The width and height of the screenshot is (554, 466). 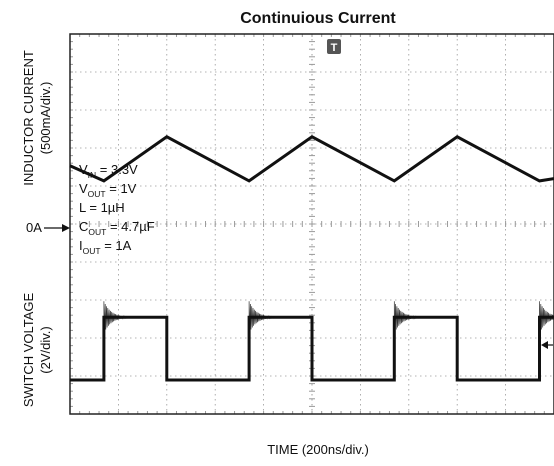 I want to click on switch-ylabel: SWITCH VOLTAGE, so click(x=28, y=349).